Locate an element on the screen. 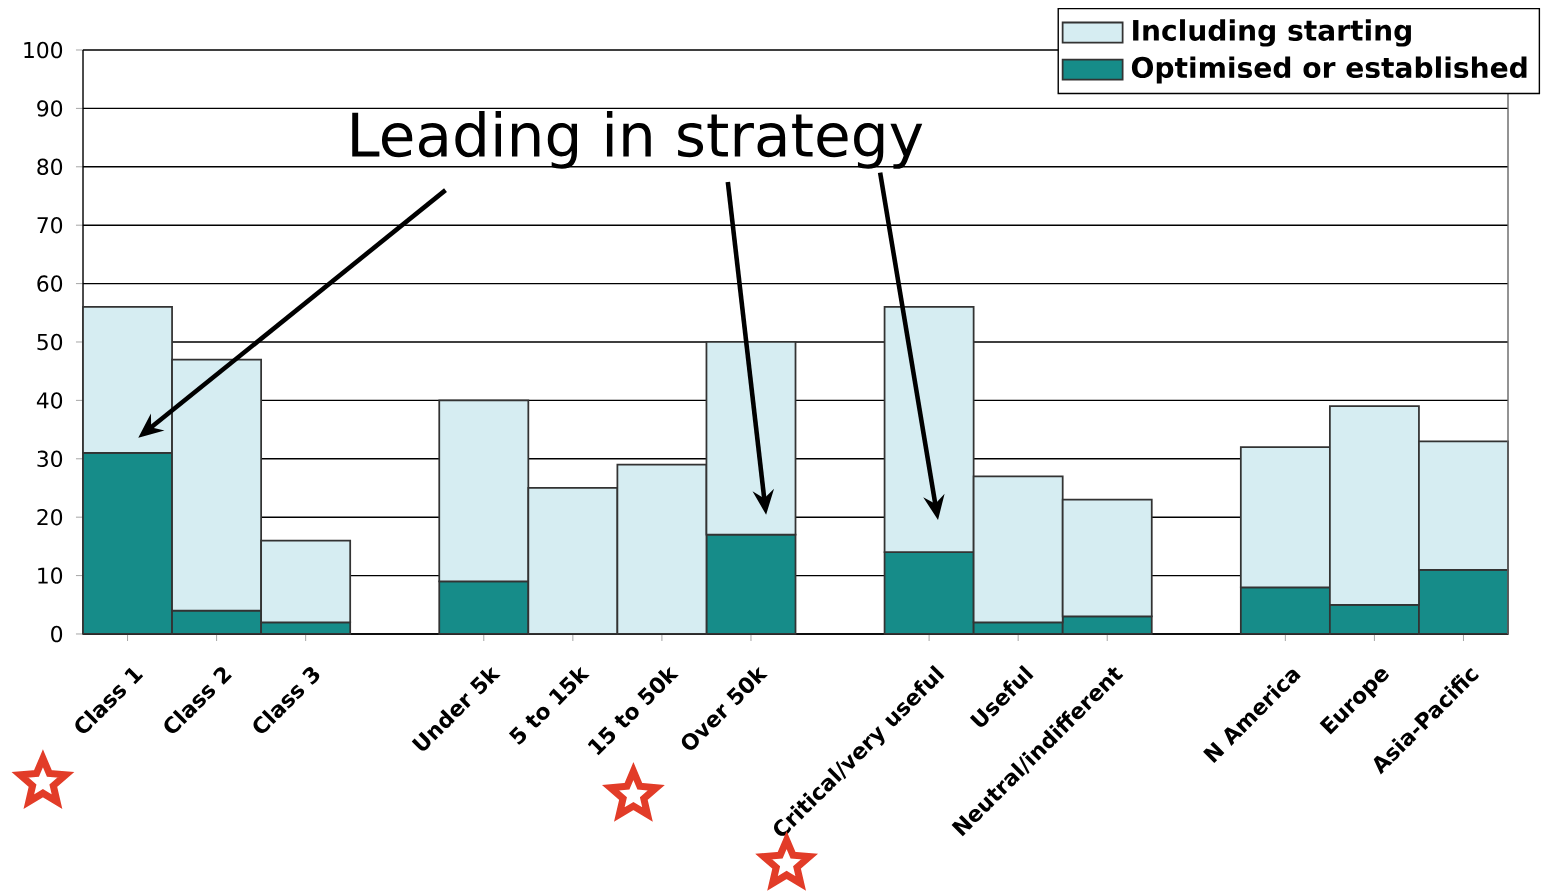 The width and height of the screenshot is (1541, 892). y-tick-label: 100 is located at coordinates (43, 50).